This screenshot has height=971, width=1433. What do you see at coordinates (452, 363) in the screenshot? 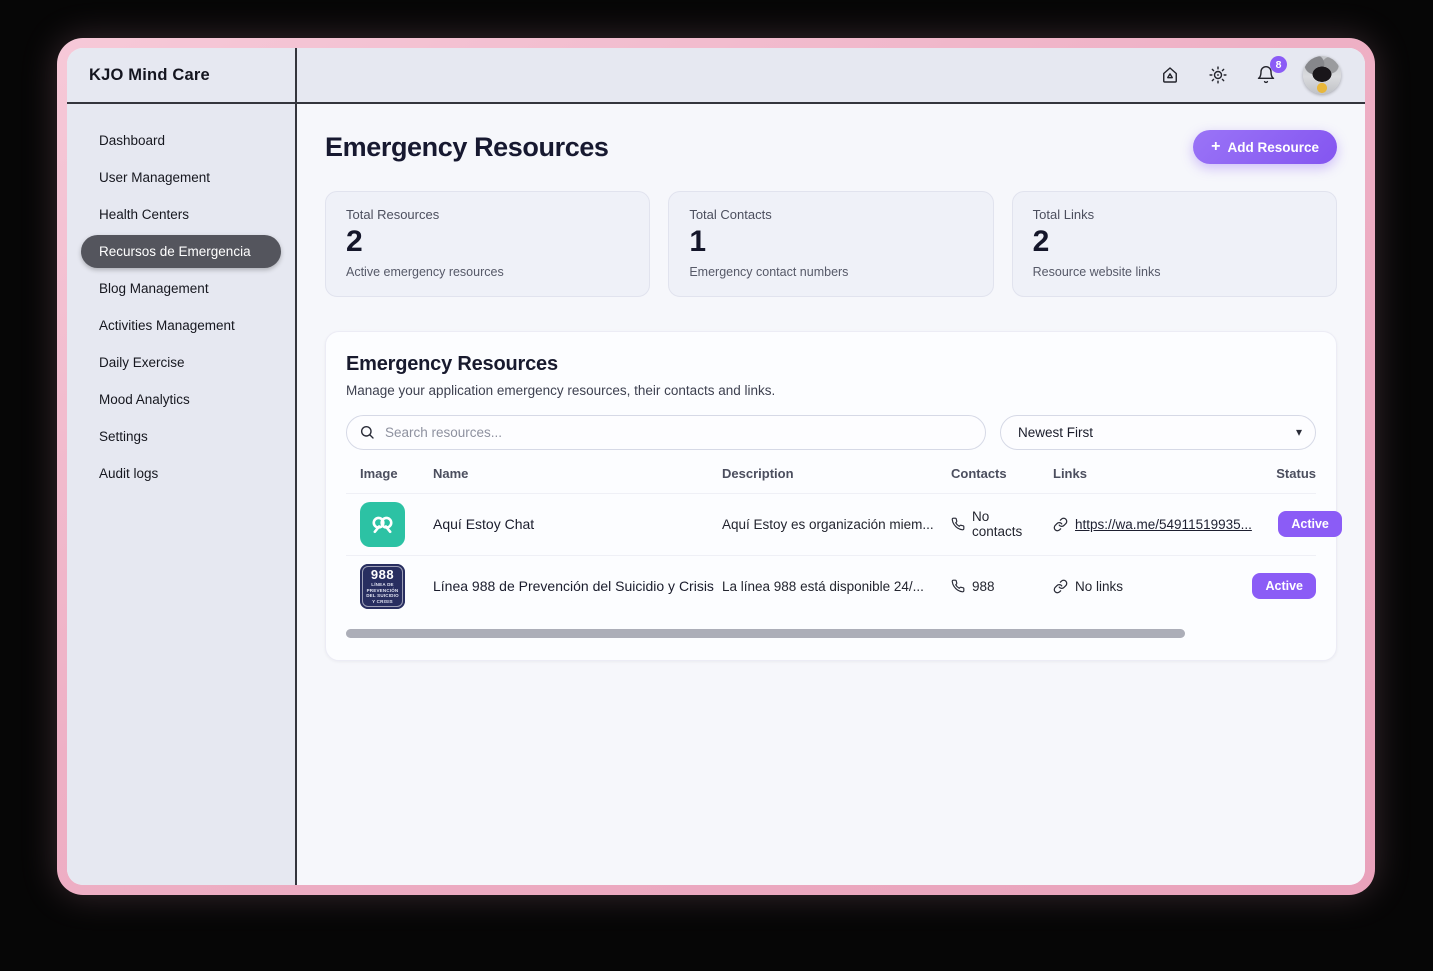
I see `panel-title: Emergency Resources` at bounding box center [452, 363].